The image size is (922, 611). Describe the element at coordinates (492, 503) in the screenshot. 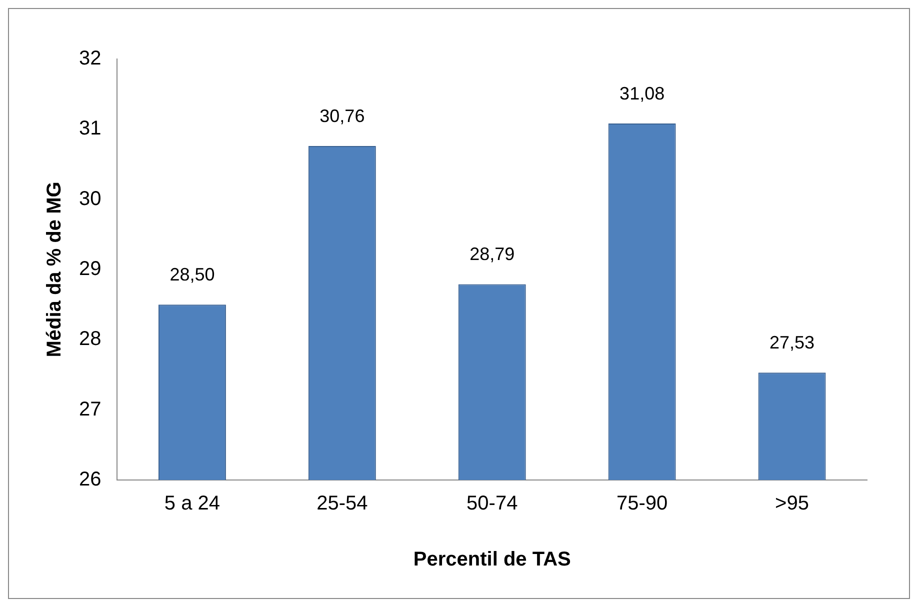

I see `x-tick-label: 50-74` at that location.